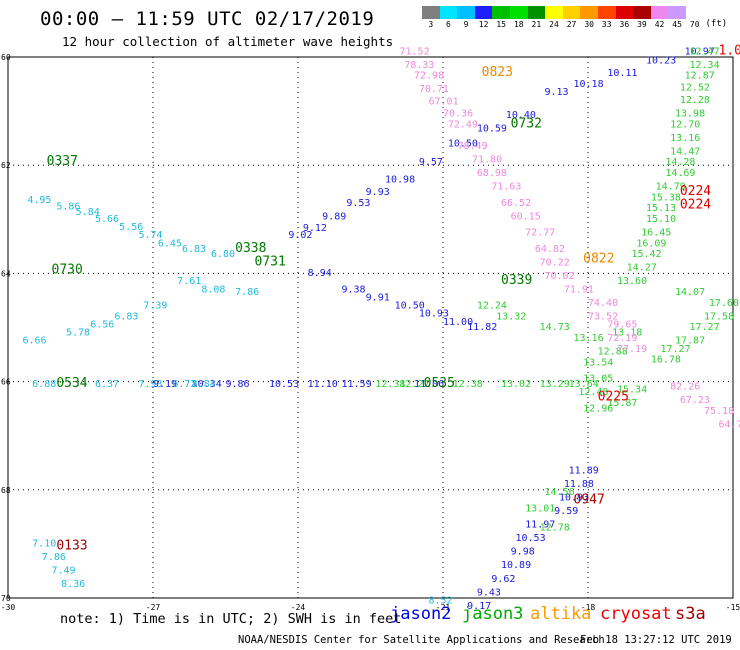 This screenshot has width=740, height=650. What do you see at coordinates (685, 151) in the screenshot?
I see `wave-height-value: 14.47` at bounding box center [685, 151].